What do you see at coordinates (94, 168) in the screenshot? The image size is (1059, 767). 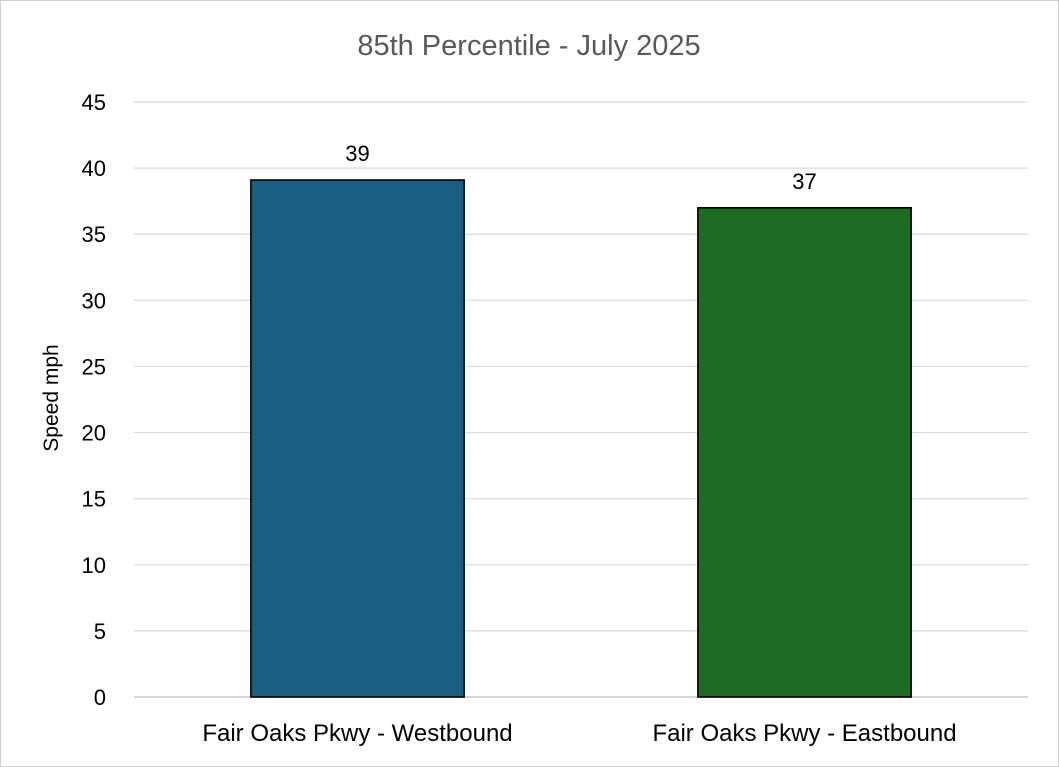 I see `y-tick-label: 40` at bounding box center [94, 168].